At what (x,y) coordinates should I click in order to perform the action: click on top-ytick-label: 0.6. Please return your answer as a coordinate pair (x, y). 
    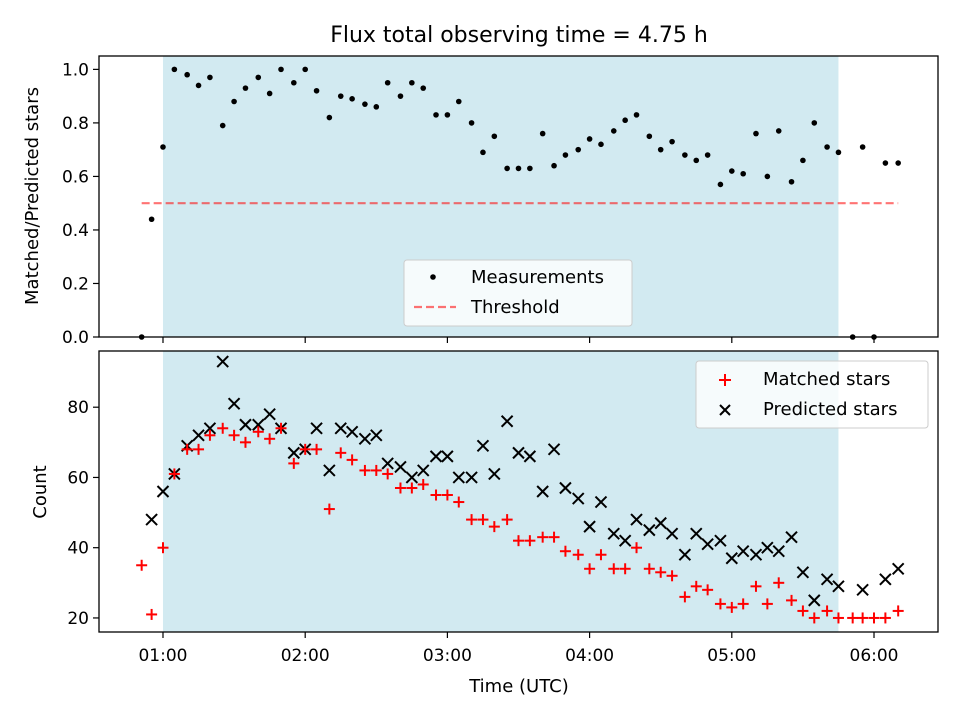
    Looking at the image, I should click on (75, 177).